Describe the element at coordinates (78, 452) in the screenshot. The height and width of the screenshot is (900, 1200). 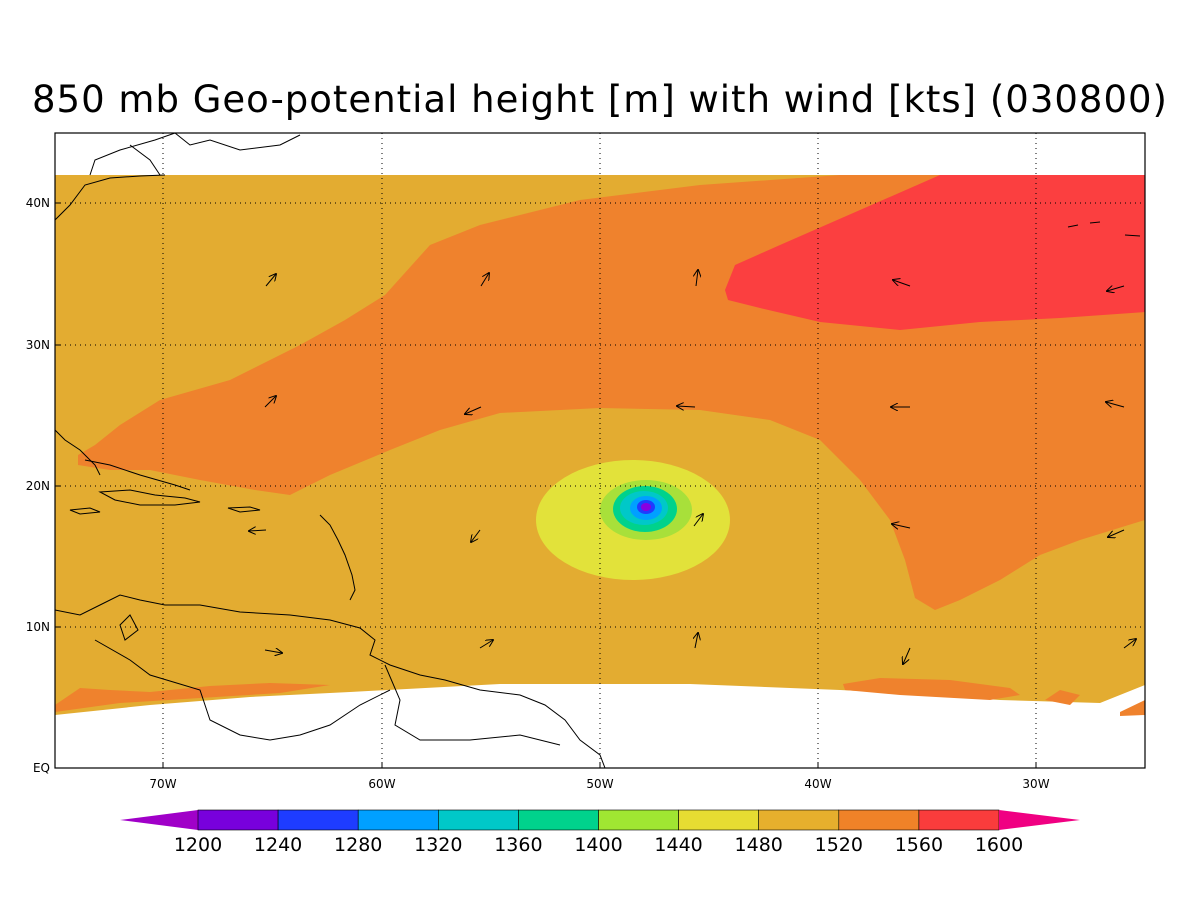
I see `coastline-florida` at that location.